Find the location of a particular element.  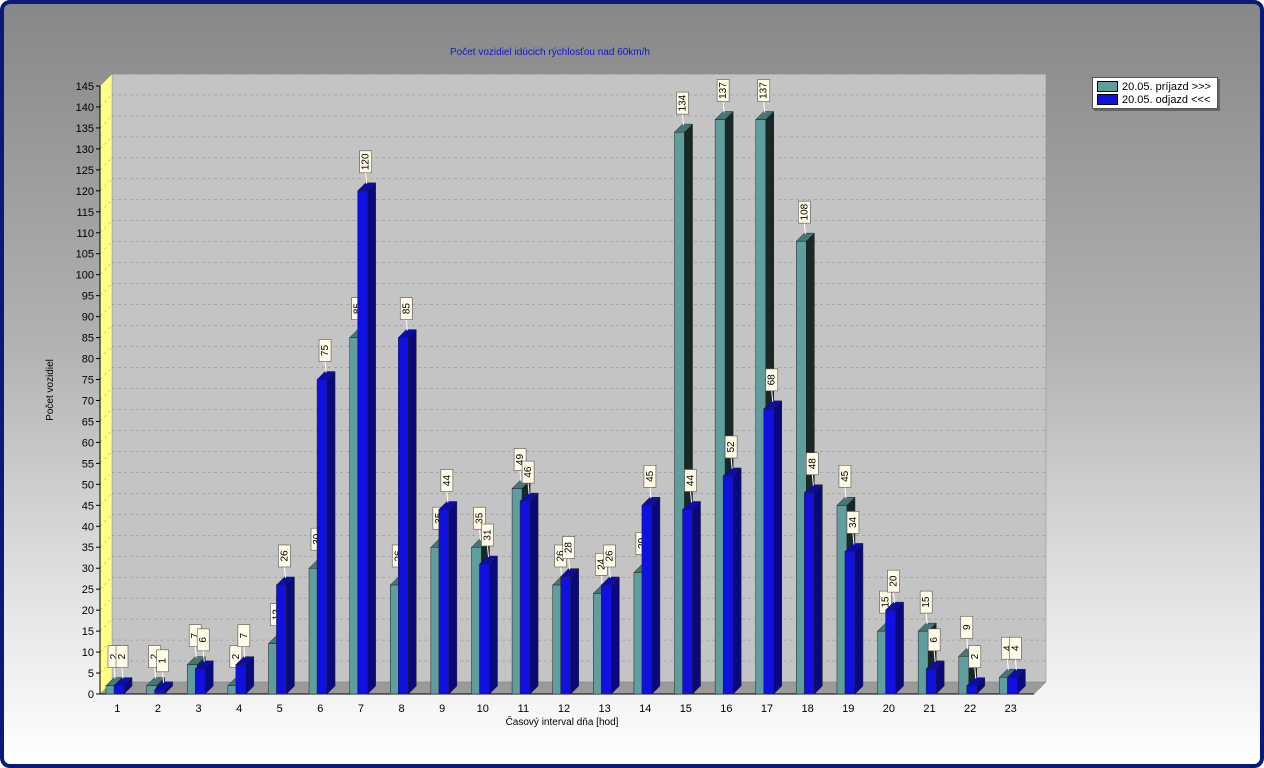

bar-odjazd: 52 is located at coordinates (732, 565).